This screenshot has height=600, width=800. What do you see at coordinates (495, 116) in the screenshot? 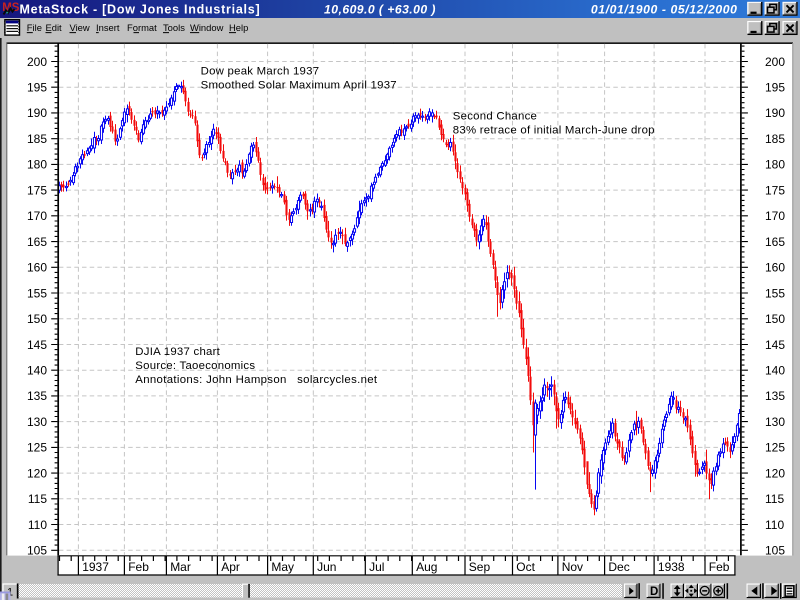
I see `svg-text: Second Chance` at bounding box center [495, 116].